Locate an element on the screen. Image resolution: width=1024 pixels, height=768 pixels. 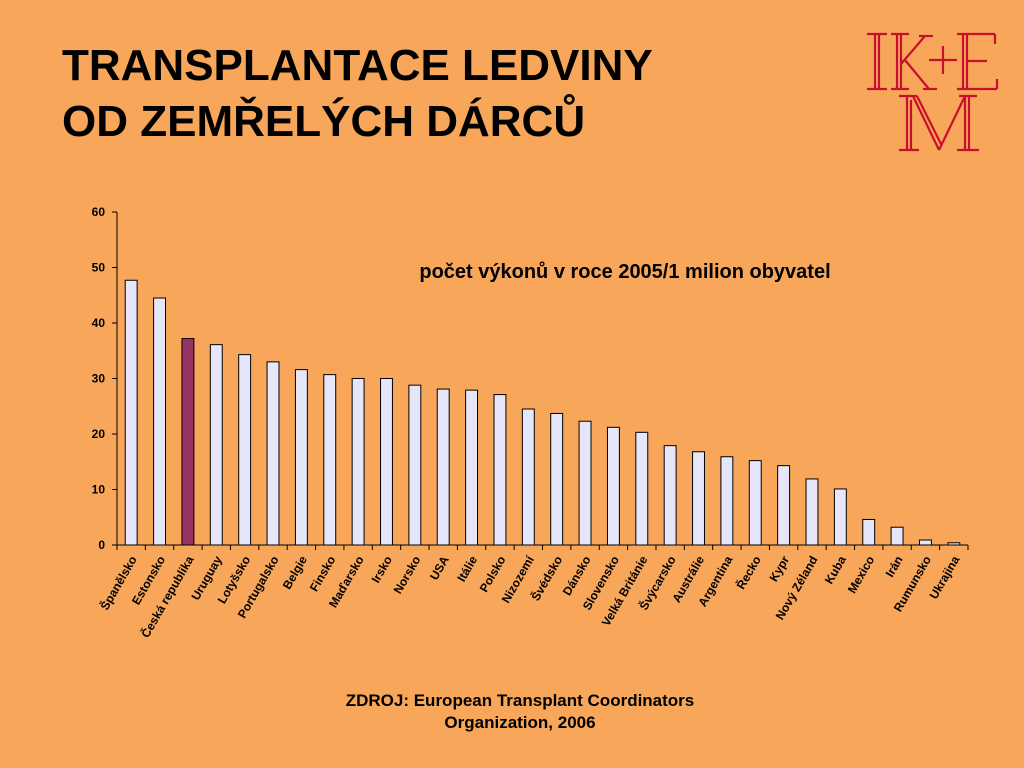
y-tick-label: 20 is located at coordinates (99, 434).